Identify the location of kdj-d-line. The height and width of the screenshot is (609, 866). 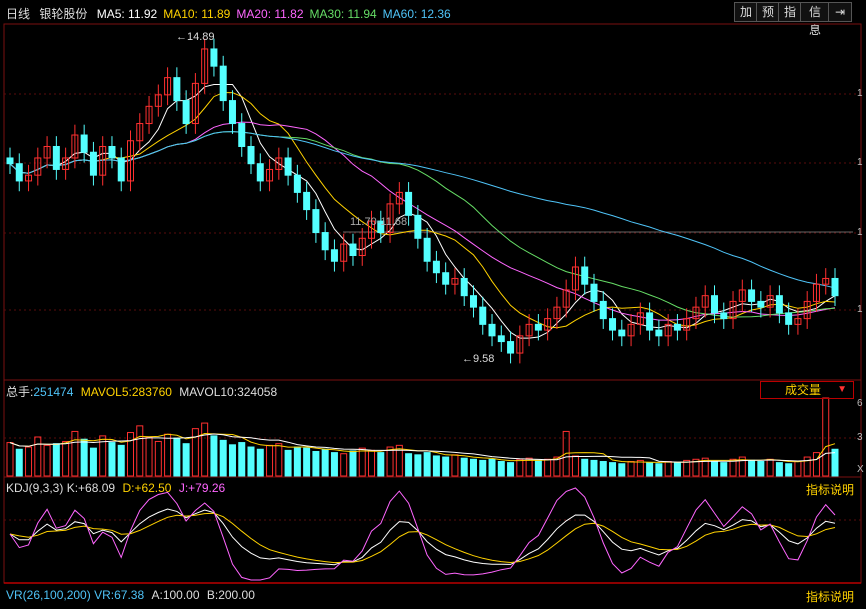
(422, 538).